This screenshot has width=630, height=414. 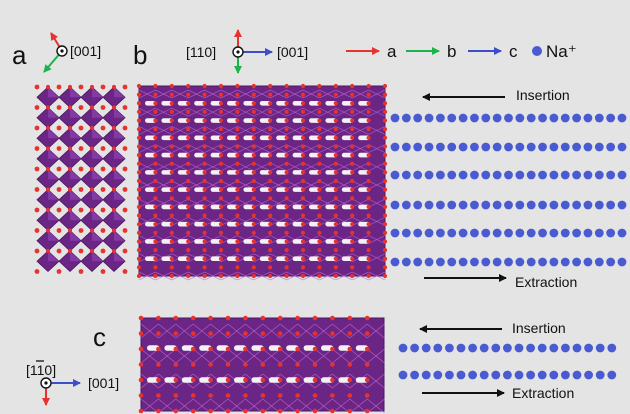 What do you see at coordinates (508, 190) in the screenshot?
I see `panel-b-sodium-rows` at bounding box center [508, 190].